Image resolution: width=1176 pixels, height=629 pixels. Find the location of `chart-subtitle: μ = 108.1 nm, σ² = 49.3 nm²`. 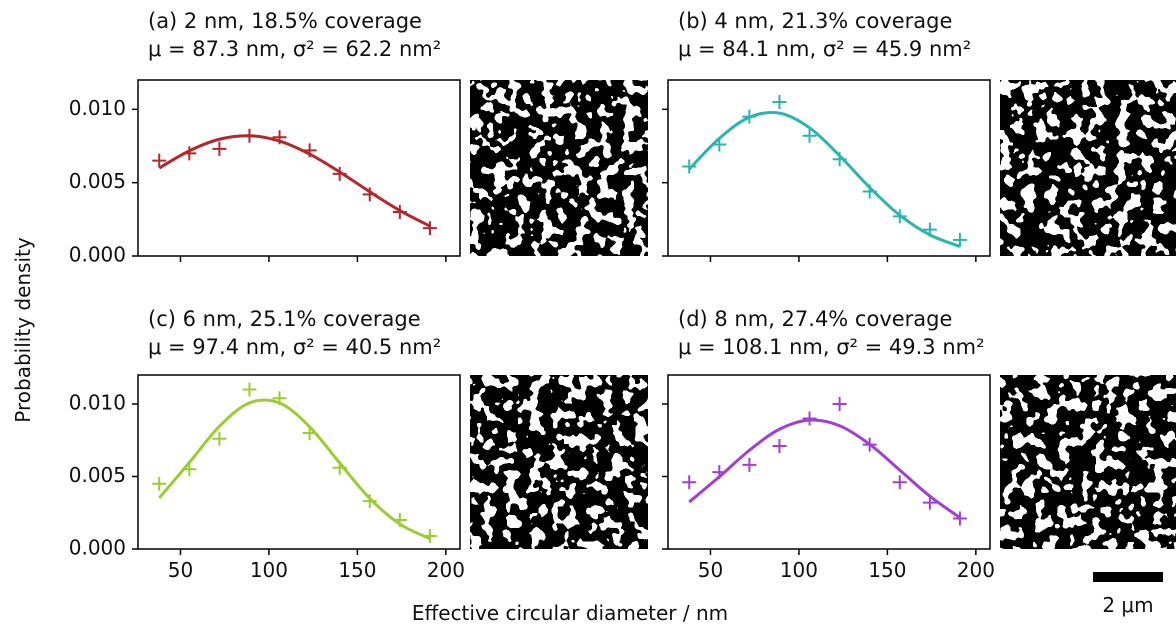

chart-subtitle: μ = 108.1 nm, σ² = 49.3 nm² is located at coordinates (831, 347).